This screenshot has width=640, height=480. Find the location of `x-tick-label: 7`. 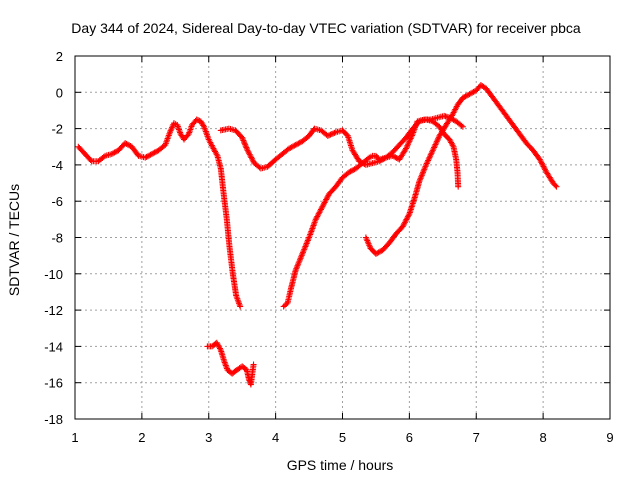

x-tick-label: 7 is located at coordinates (476, 437).